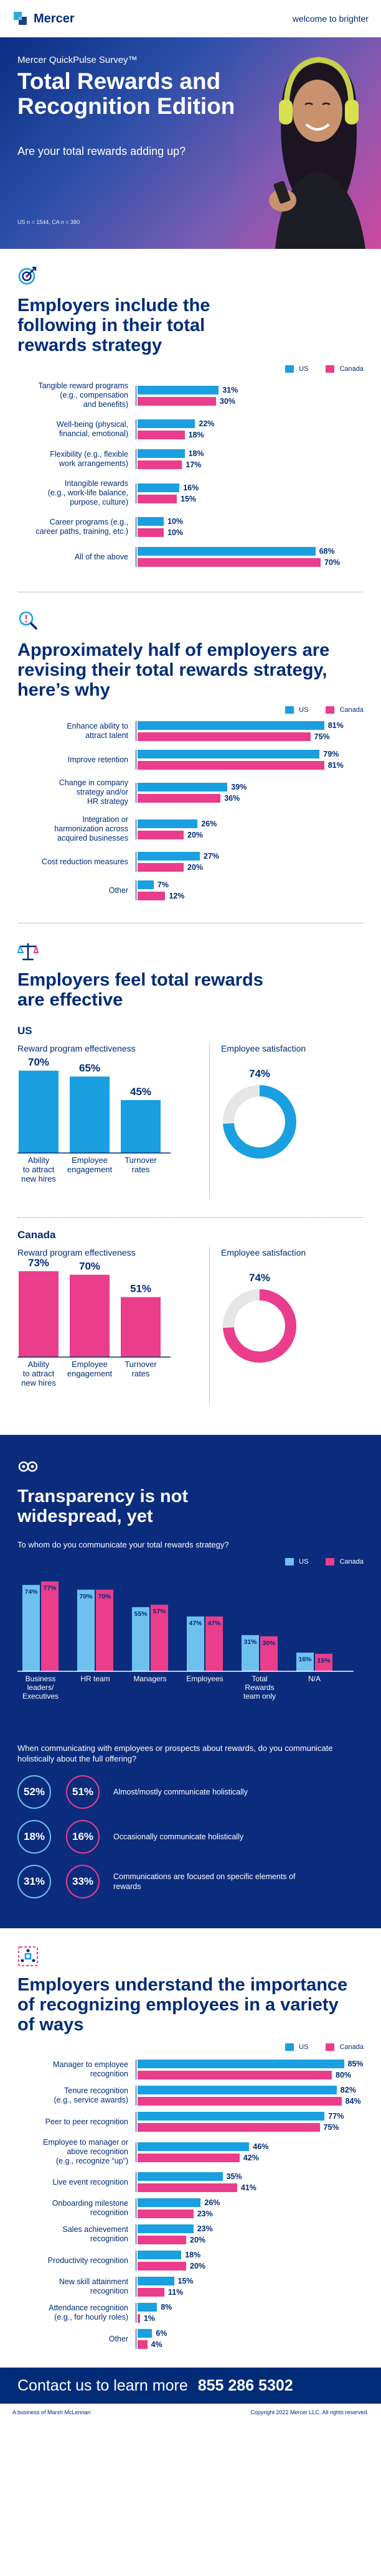 The height and width of the screenshot is (2576, 381). What do you see at coordinates (263, 1253) in the screenshot?
I see `canada-satisfaction-title: Employee satisfaction` at bounding box center [263, 1253].